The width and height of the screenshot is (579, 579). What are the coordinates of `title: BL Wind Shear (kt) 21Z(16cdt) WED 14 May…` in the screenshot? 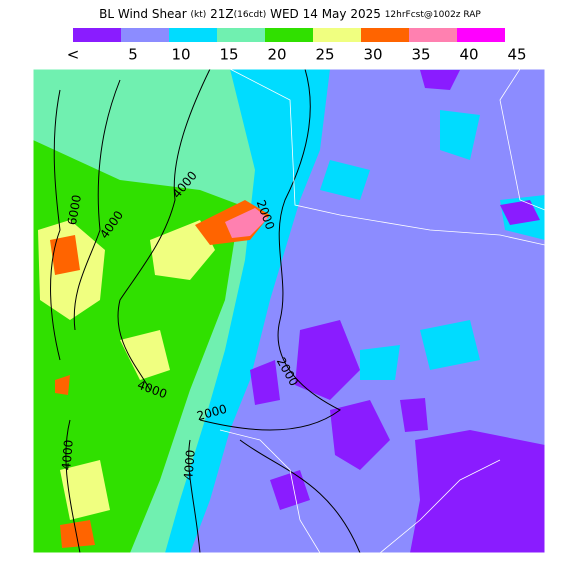 It's located at (290, 14).